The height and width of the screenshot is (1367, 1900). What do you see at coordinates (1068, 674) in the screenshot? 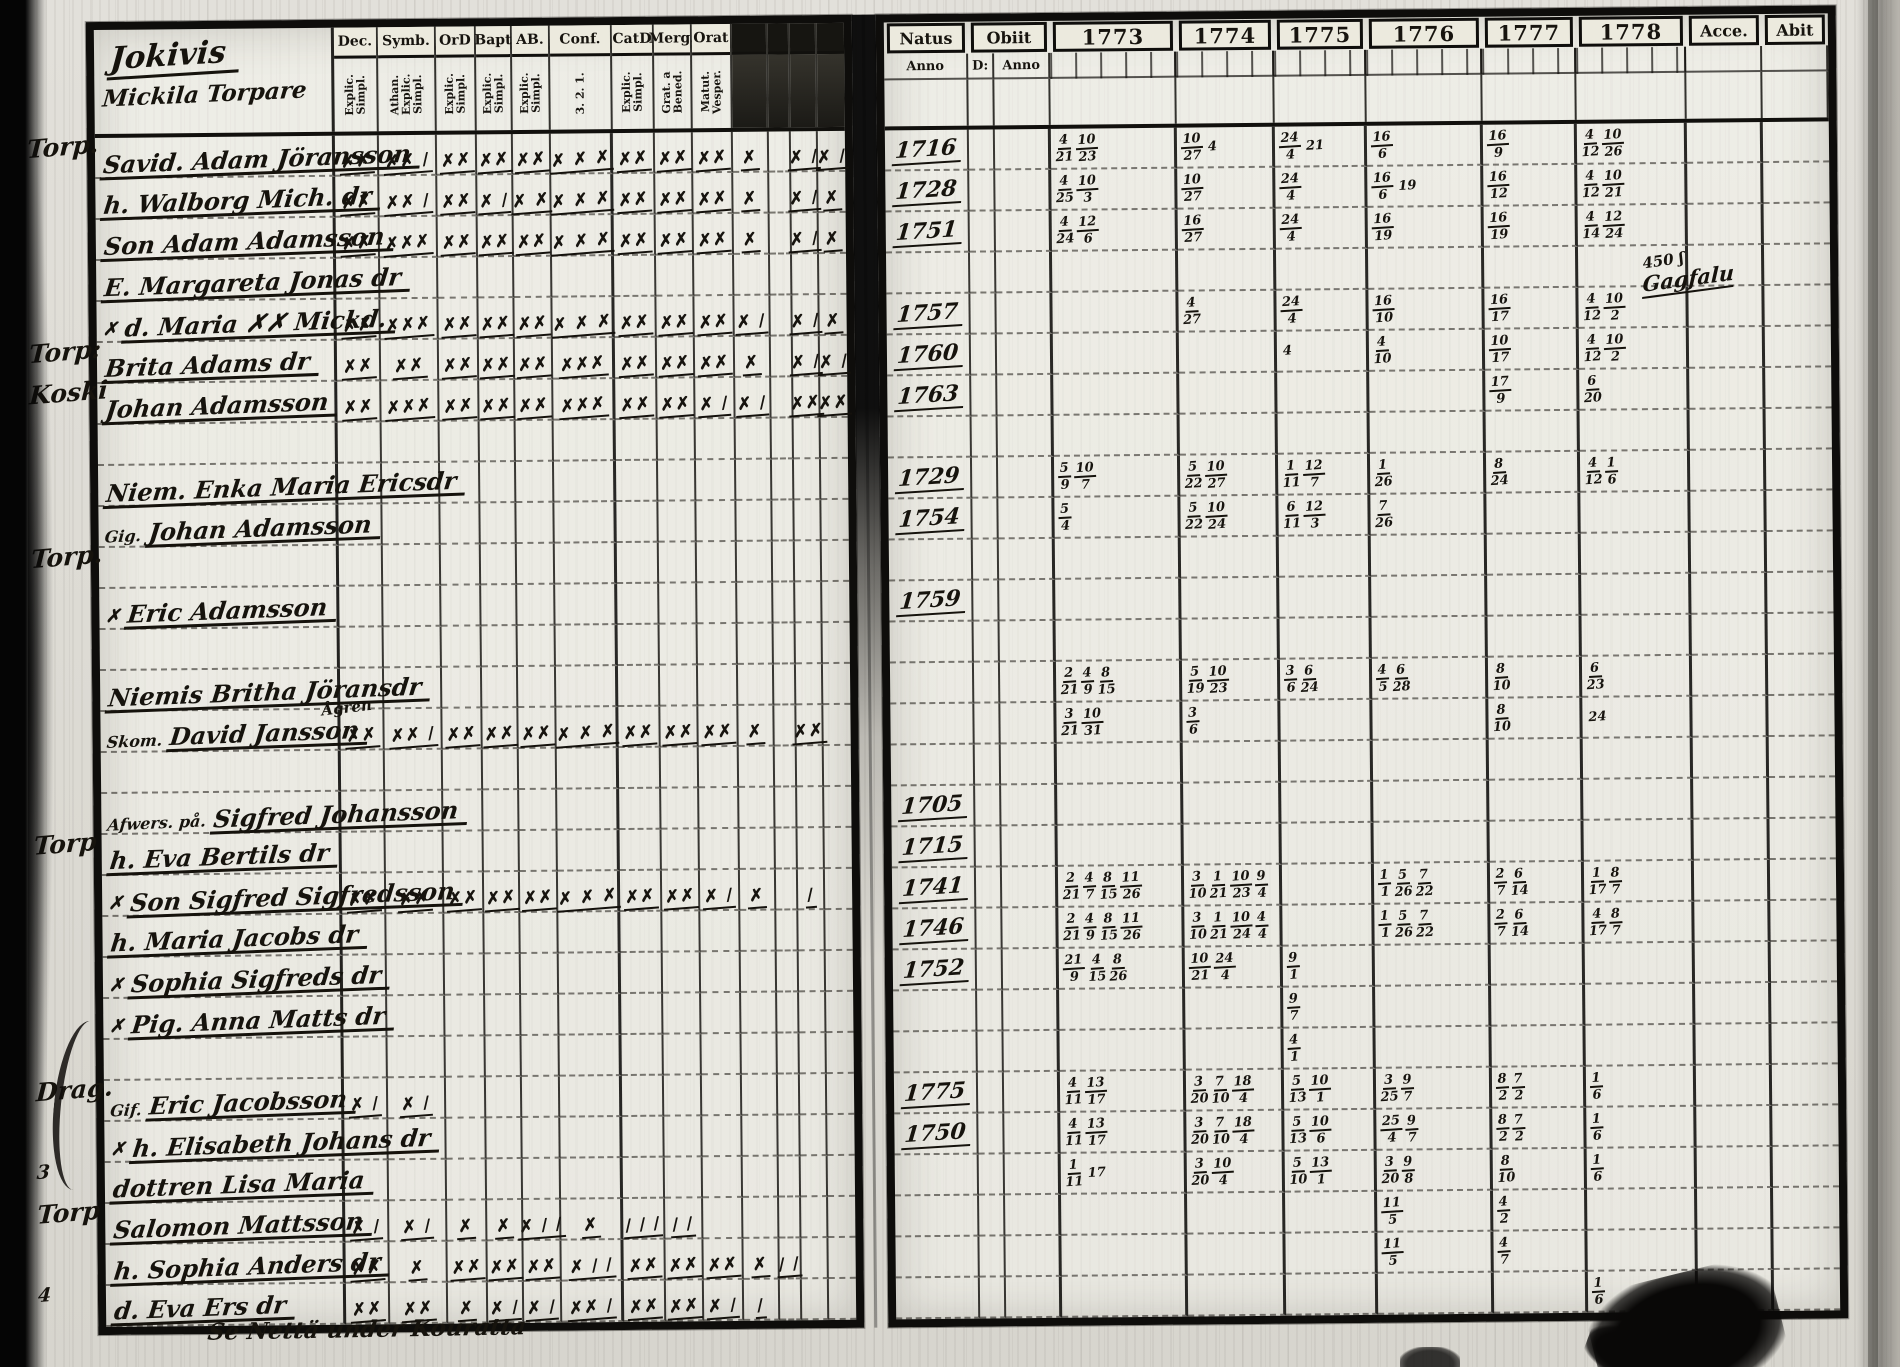
I see `date-top: 2` at bounding box center [1068, 674].